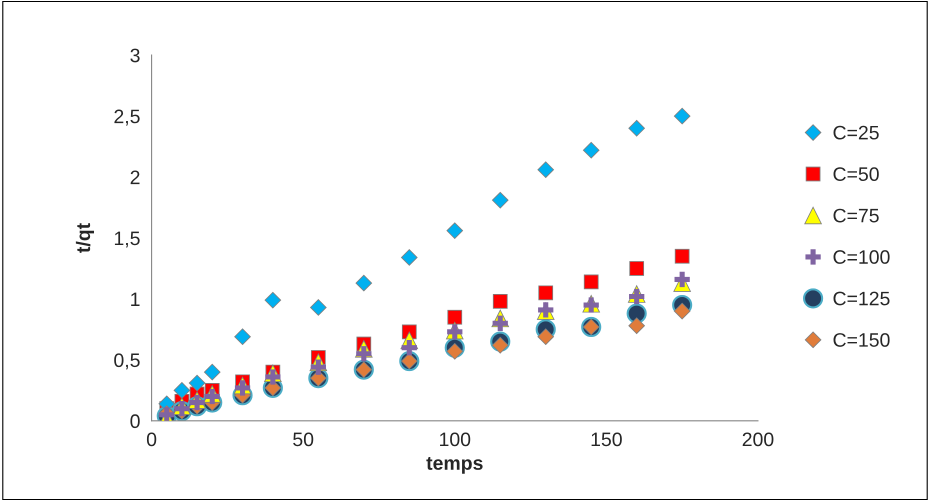 The width and height of the screenshot is (930, 501). What do you see at coordinates (85, 238) in the screenshot?
I see `y-axis-title: t/qt` at bounding box center [85, 238].